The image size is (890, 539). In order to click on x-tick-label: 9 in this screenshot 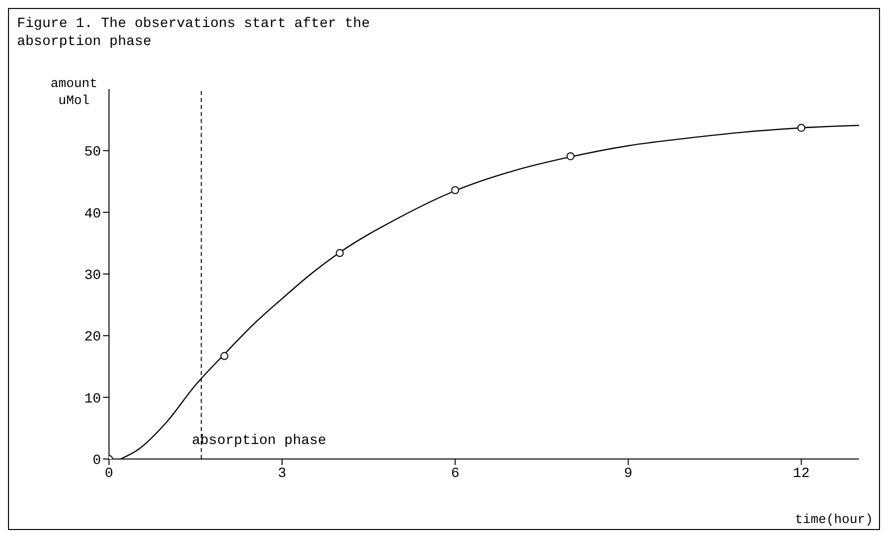, I will do `click(628, 474)`.